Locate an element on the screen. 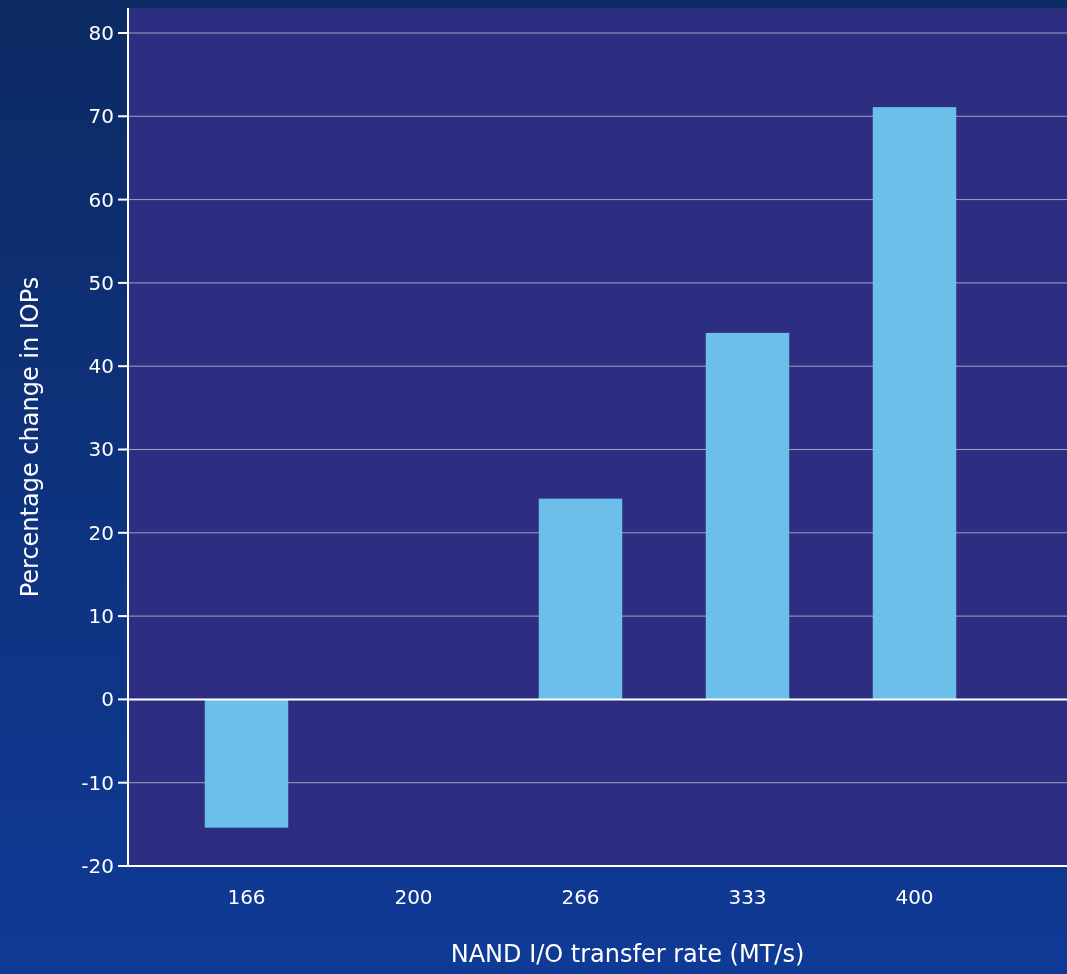 Image resolution: width=1067 pixels, height=974 pixels. y-axis-title: Percentage change in IOPs is located at coordinates (30, 437).